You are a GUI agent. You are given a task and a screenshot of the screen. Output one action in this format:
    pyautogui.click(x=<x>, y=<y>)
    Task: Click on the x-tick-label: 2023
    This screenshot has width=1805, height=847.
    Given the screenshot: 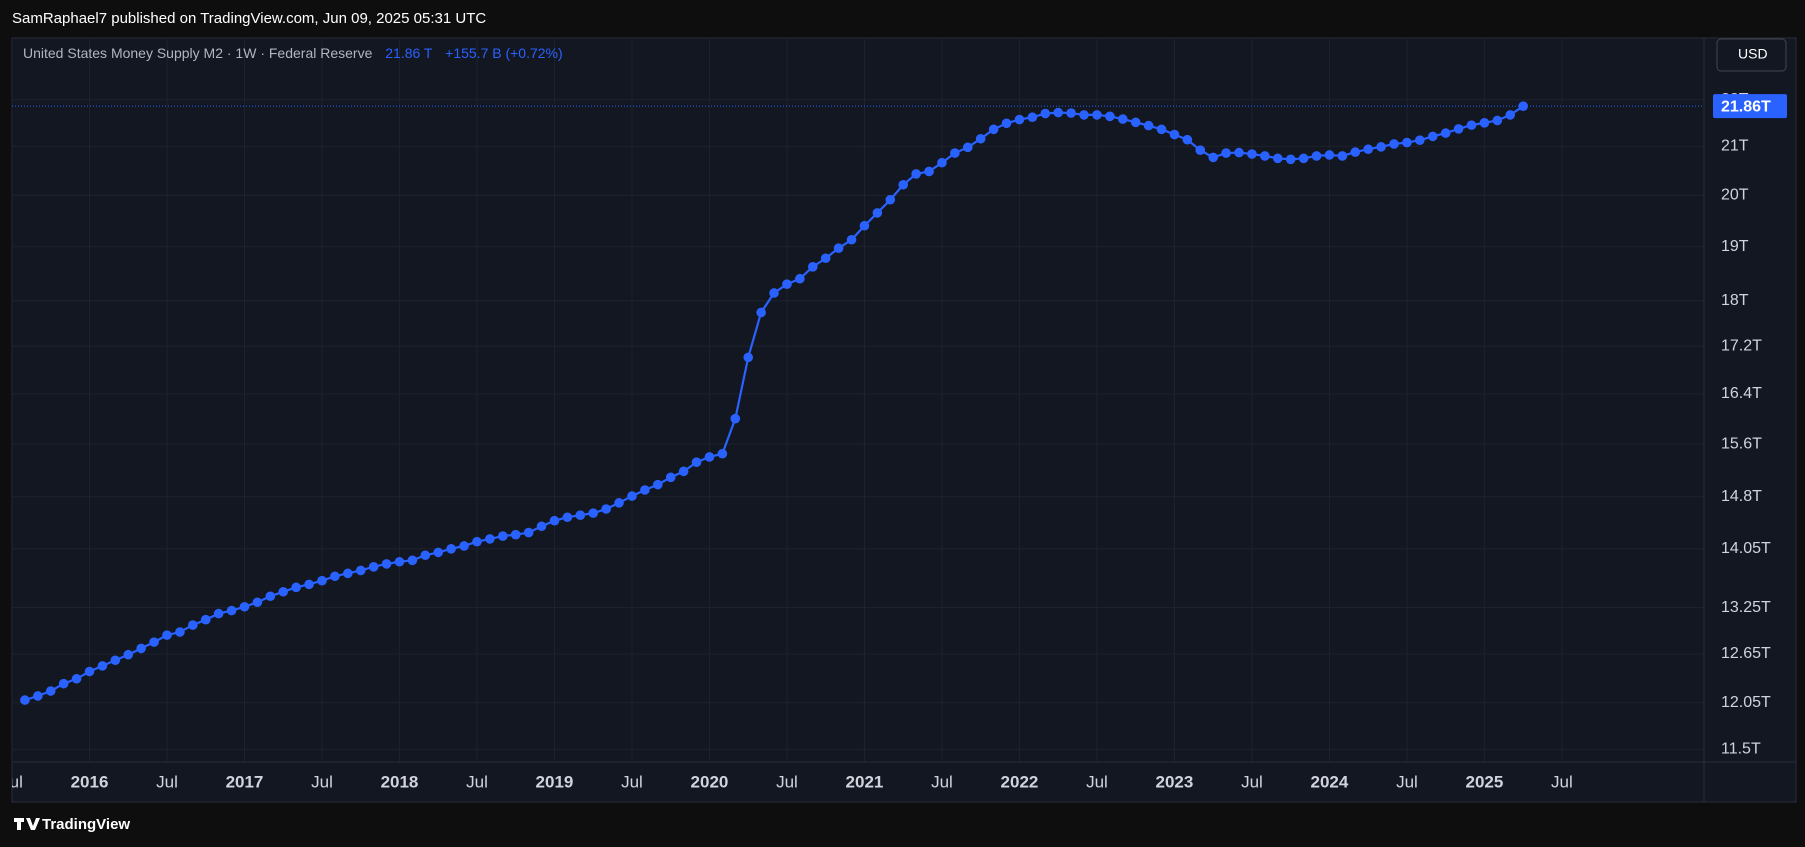 What is the action you would take?
    pyautogui.click(x=1175, y=781)
    